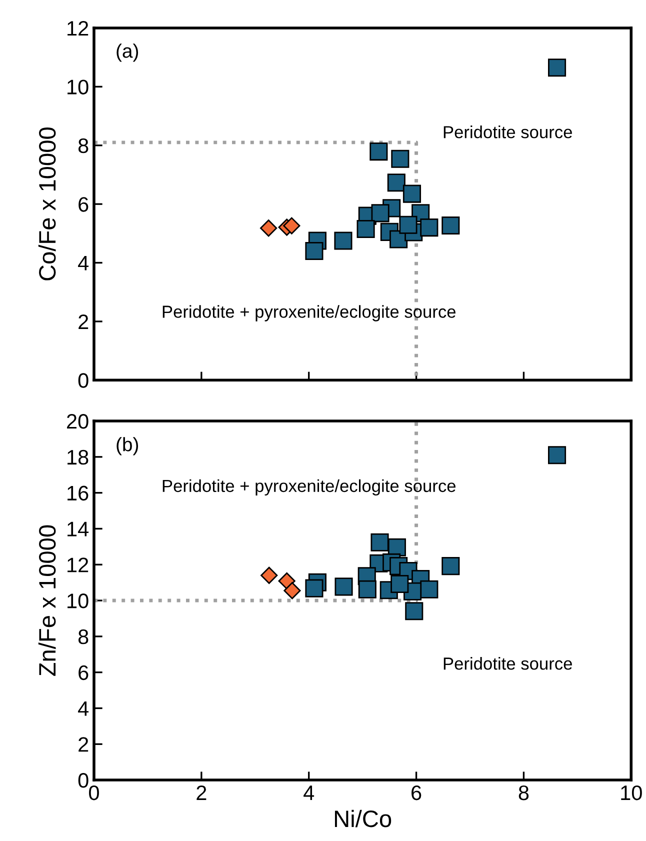  I want to click on x-tick-label: 8, so click(523, 792).